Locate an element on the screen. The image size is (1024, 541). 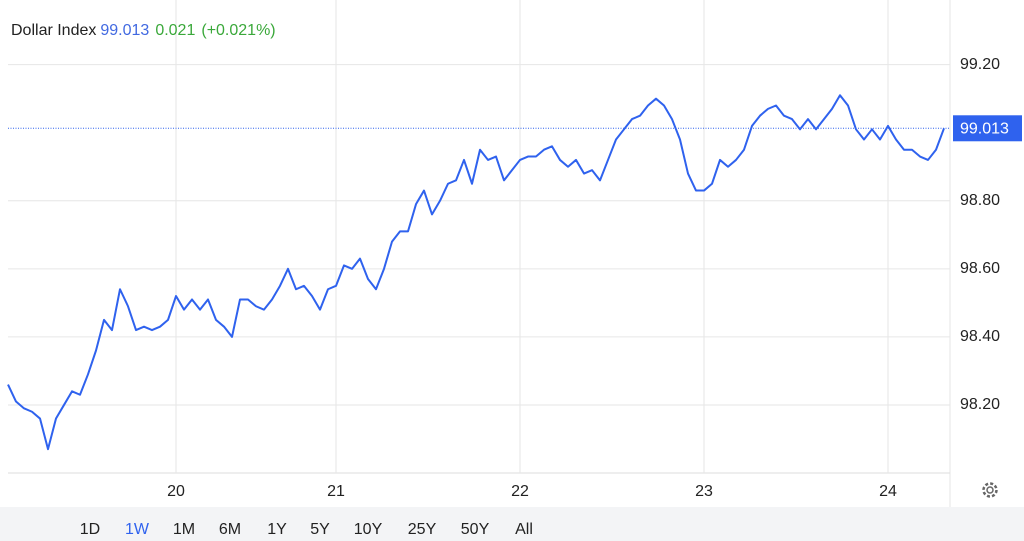
range-button: 10Y is located at coordinates (368, 529).